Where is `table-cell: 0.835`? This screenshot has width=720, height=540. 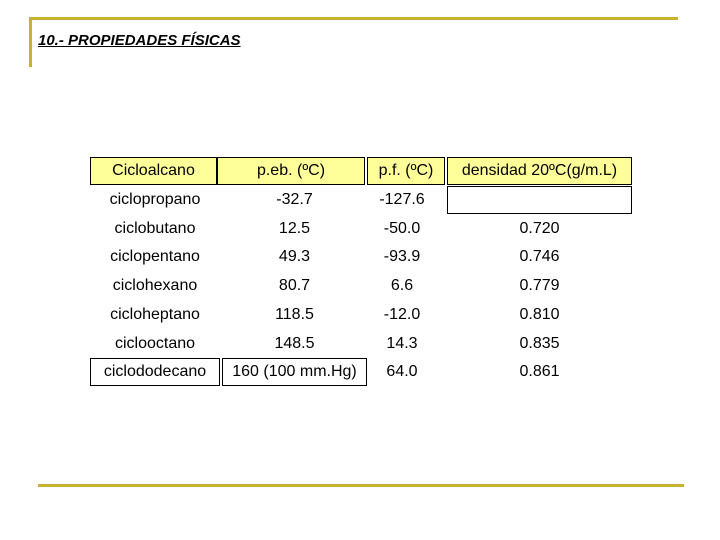
table-cell: 0.835 is located at coordinates (539, 343).